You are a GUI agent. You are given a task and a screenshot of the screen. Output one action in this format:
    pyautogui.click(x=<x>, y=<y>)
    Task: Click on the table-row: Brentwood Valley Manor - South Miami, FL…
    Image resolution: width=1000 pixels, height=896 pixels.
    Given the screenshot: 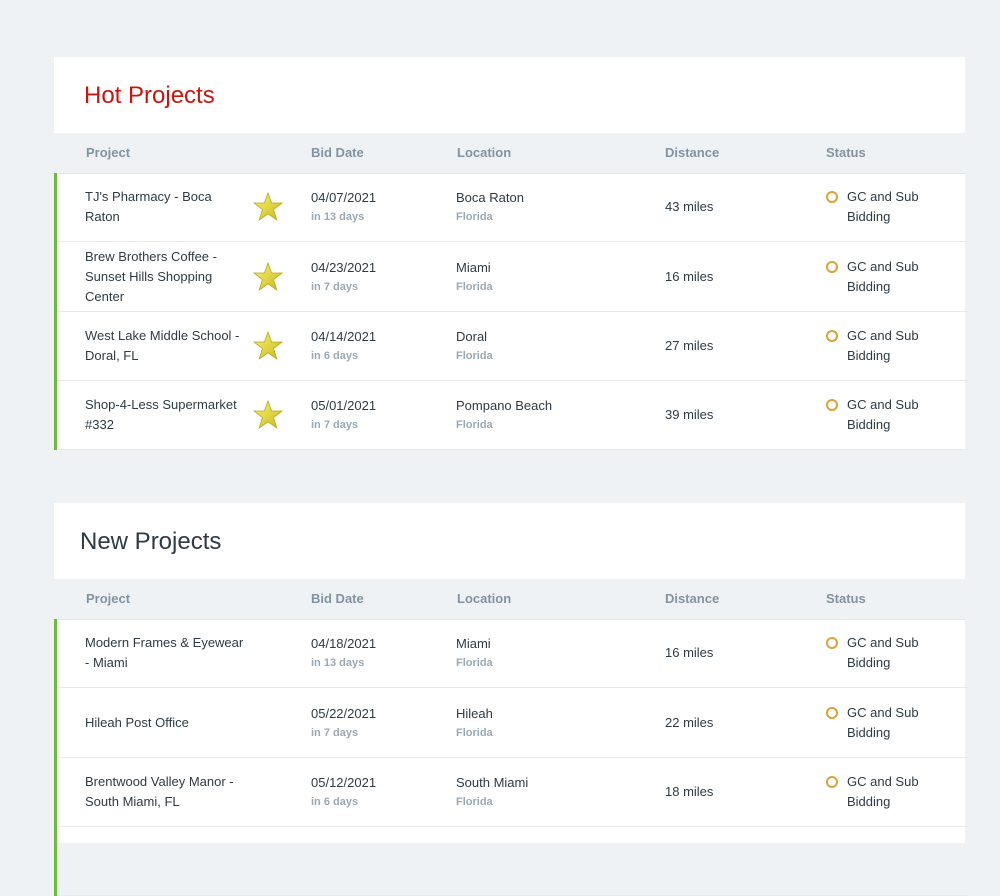 What is the action you would take?
    pyautogui.click(x=512, y=792)
    